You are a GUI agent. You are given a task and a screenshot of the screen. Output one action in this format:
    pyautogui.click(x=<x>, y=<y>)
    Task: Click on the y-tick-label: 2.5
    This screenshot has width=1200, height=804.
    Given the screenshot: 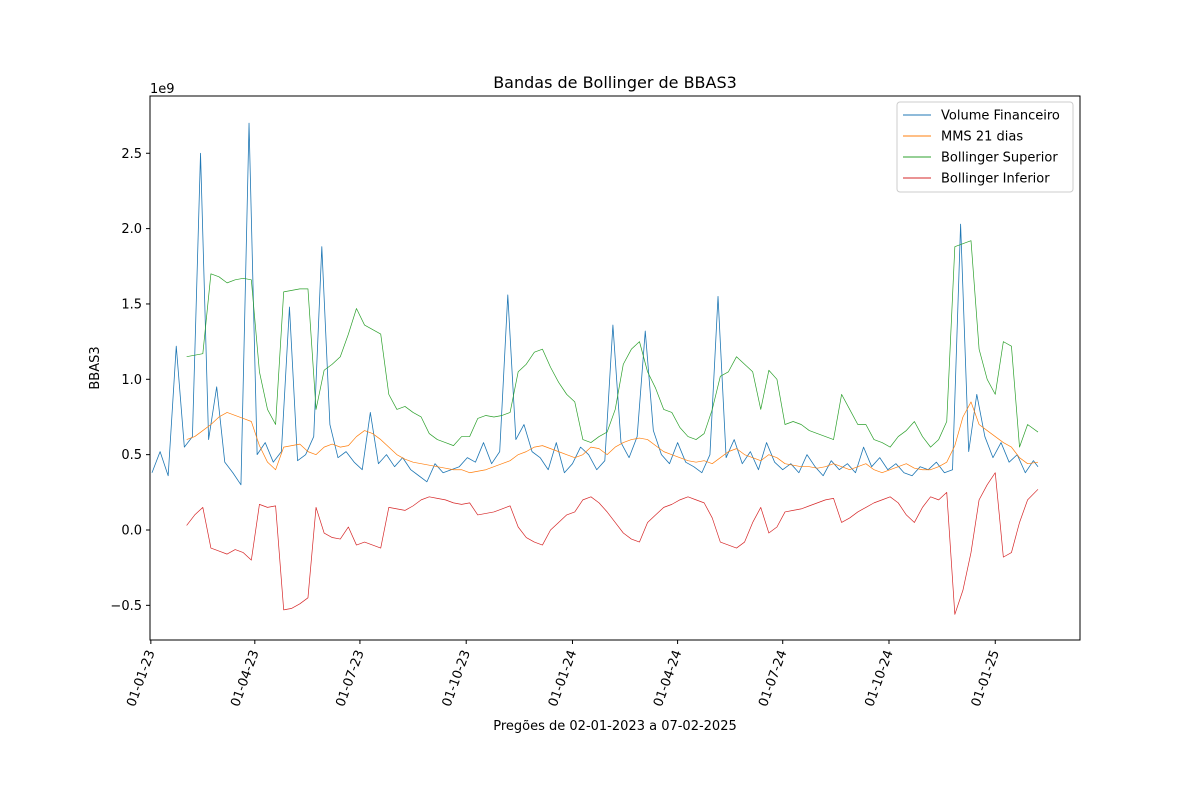 What is the action you would take?
    pyautogui.click(x=131, y=154)
    